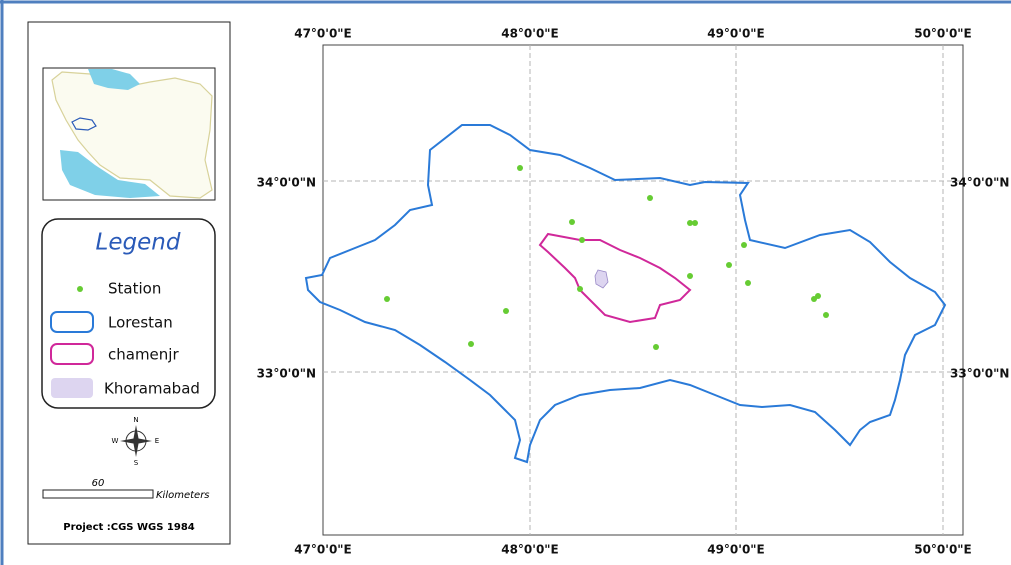 This screenshot has width=1011, height=565. I want to click on scale-rect, so click(98, 494).